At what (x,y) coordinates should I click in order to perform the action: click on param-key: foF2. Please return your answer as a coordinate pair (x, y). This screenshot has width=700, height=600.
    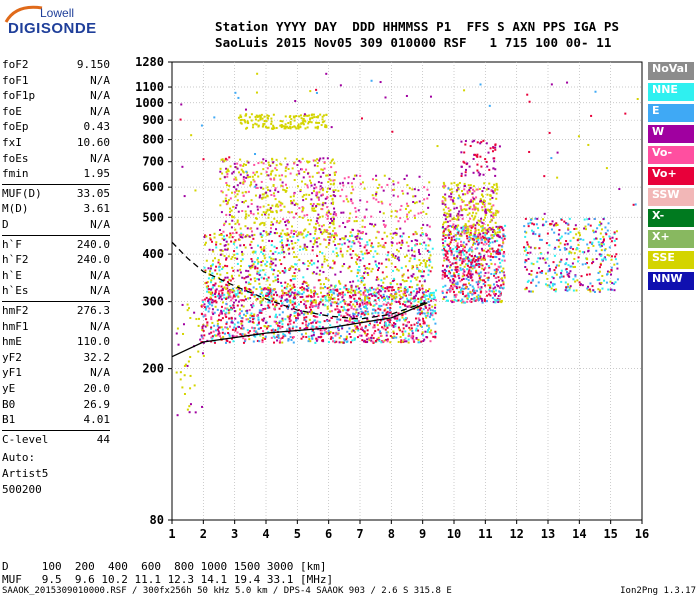
    Looking at the image, I should click on (15, 64).